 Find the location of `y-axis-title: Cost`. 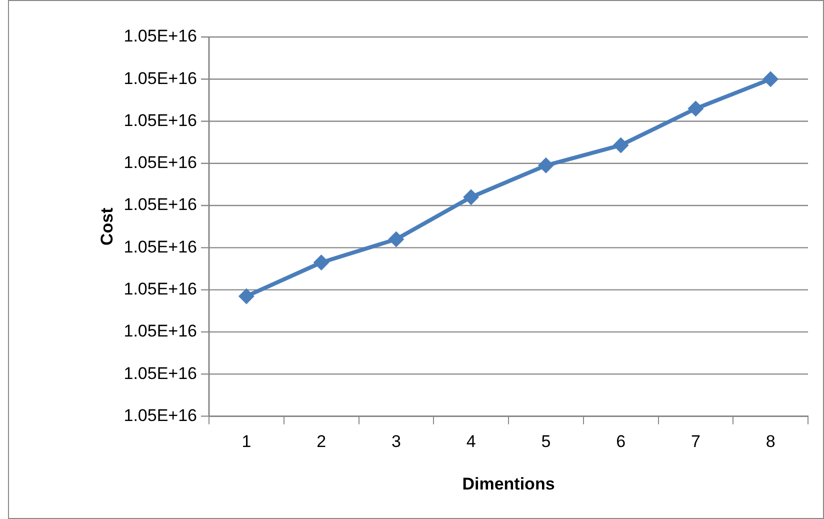

y-axis-title: Cost is located at coordinates (106, 226).